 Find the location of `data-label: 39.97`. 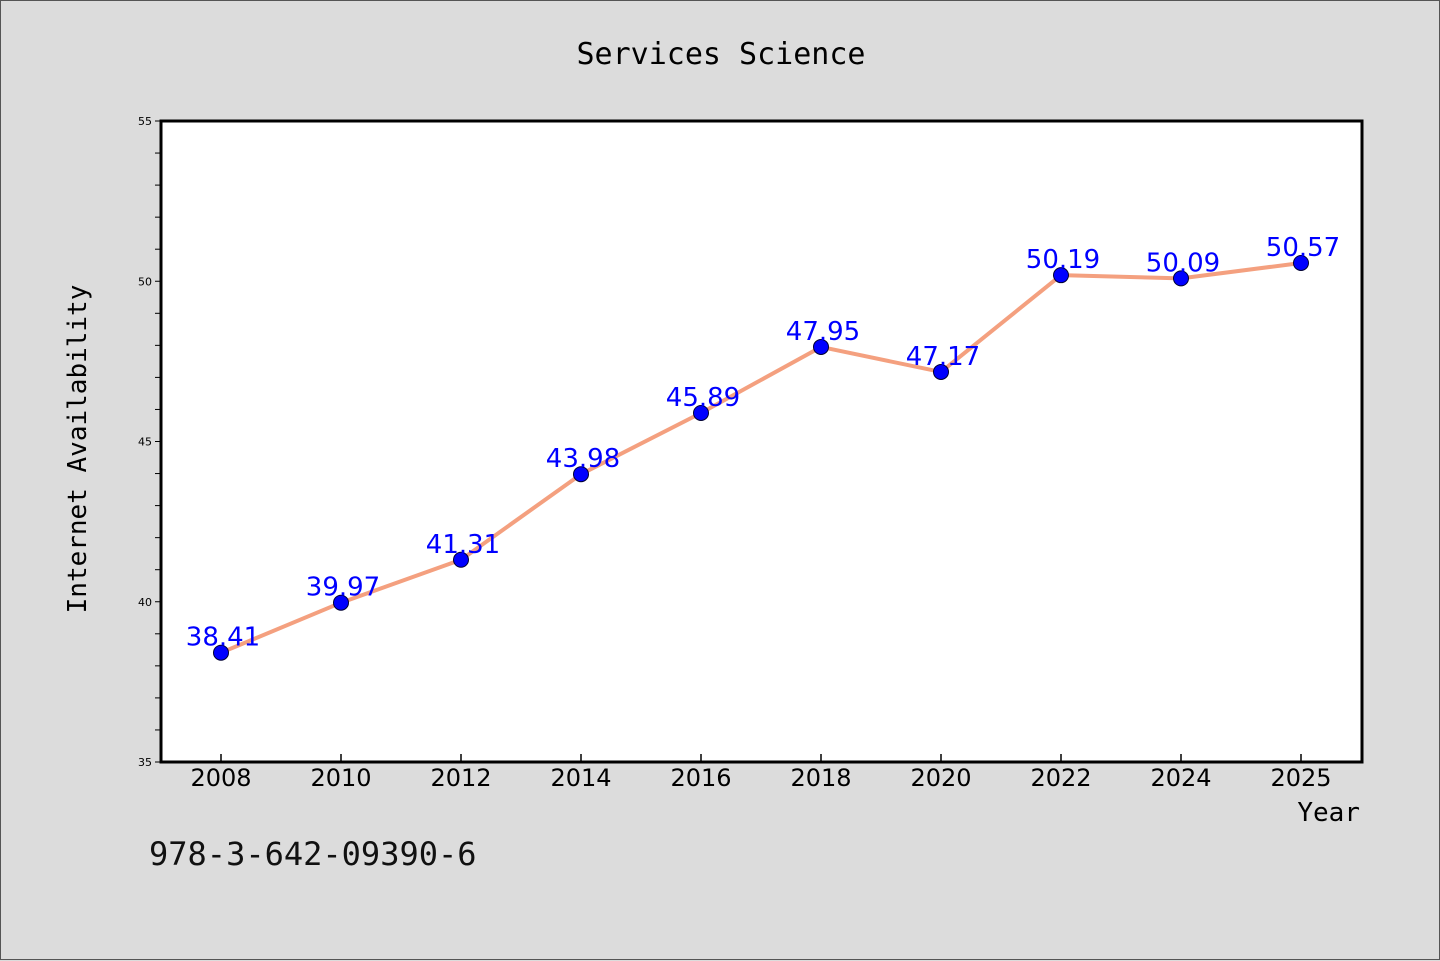

data-label: 39.97 is located at coordinates (343, 588).